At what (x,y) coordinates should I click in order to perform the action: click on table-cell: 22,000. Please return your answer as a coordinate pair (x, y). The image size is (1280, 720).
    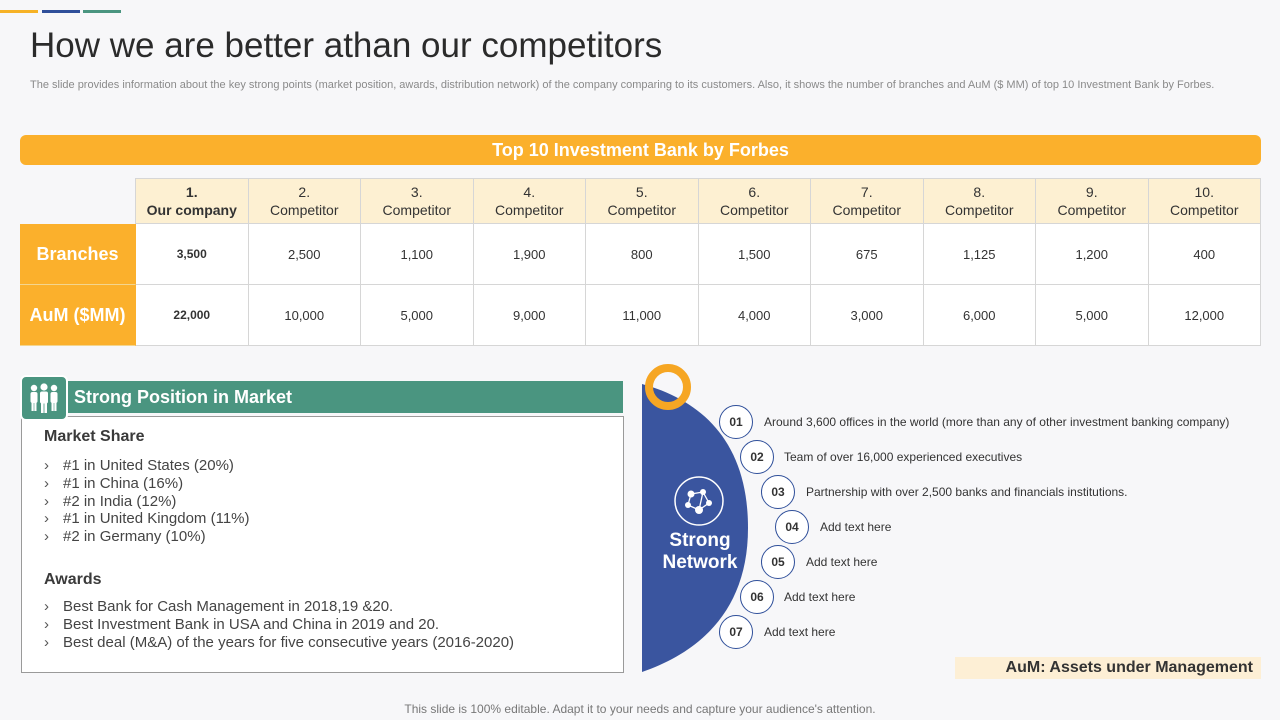
    Looking at the image, I should click on (192, 315).